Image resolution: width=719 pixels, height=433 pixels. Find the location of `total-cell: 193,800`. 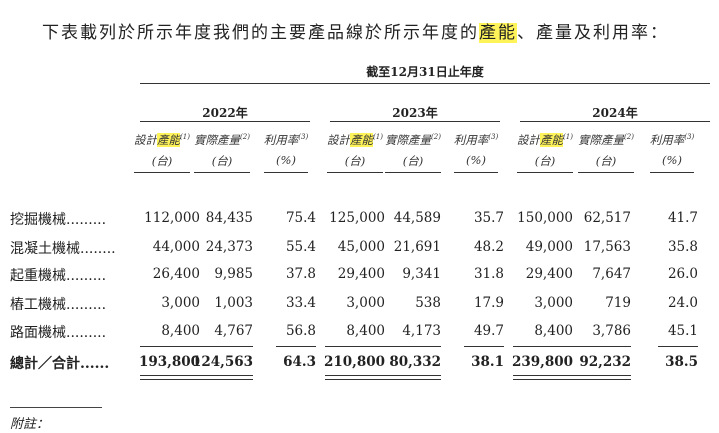

total-cell: 193,800 is located at coordinates (169, 362).